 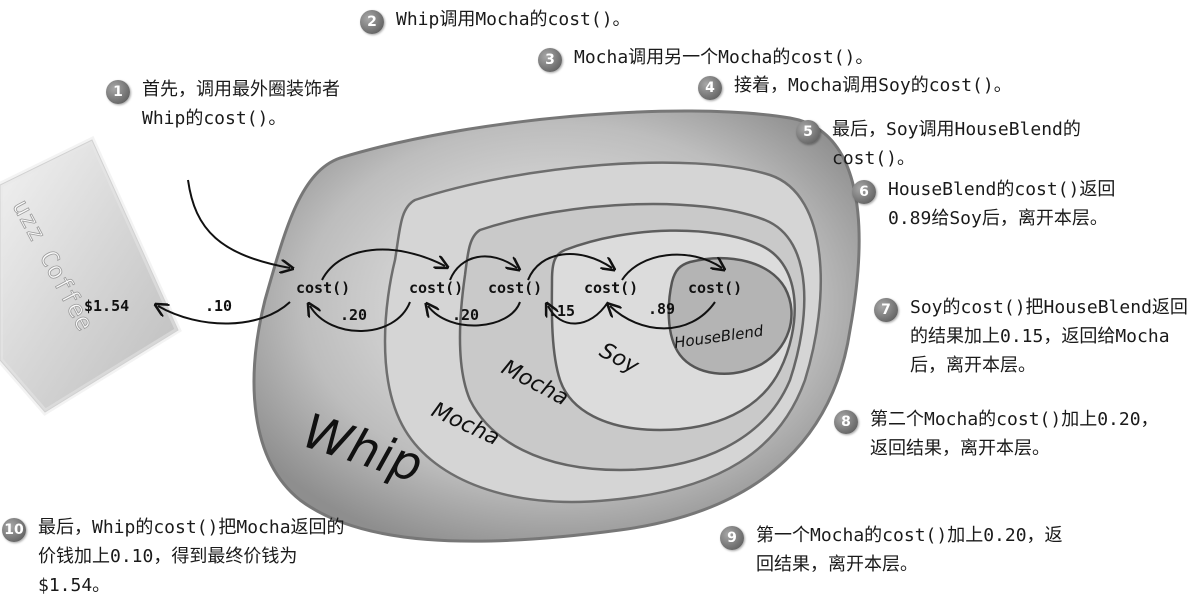 I want to click on final-price: $1.54, so click(x=106, y=306).